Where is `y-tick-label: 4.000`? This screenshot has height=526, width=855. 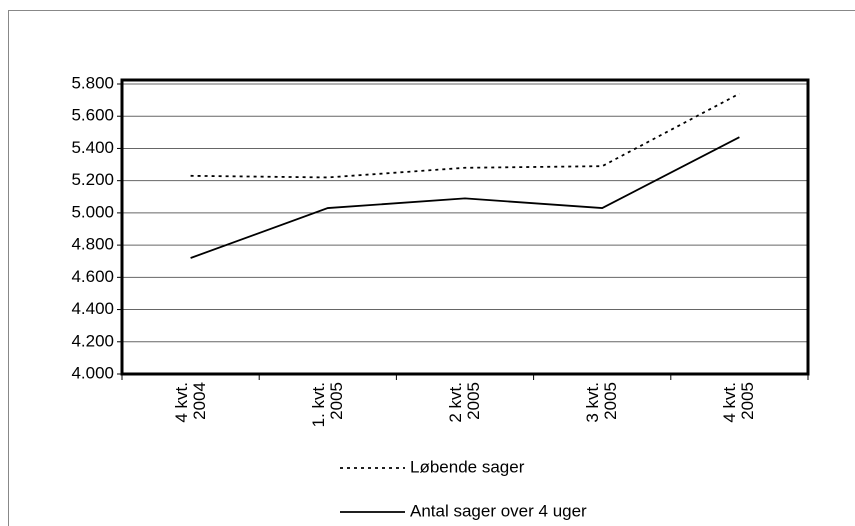
y-tick-label: 4.000 is located at coordinates (92, 372).